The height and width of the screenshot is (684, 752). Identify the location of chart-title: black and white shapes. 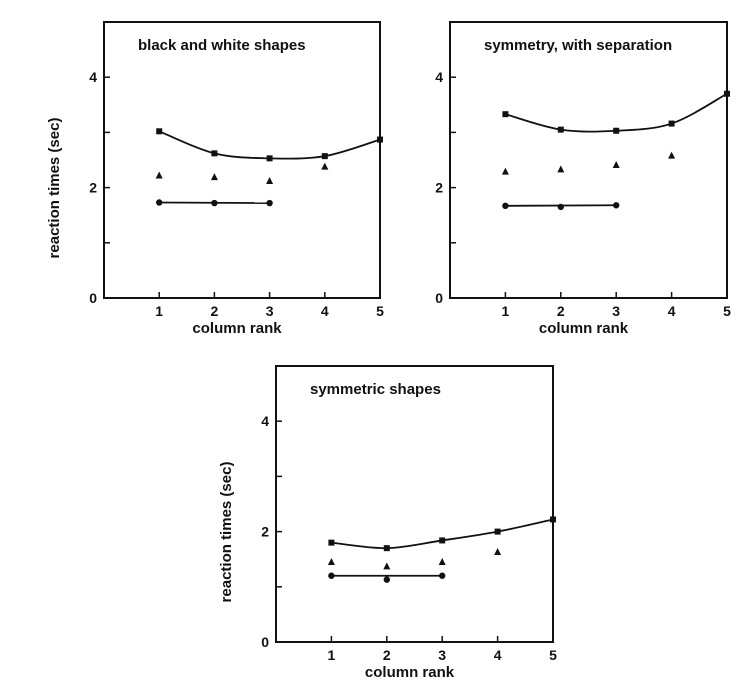
(222, 45).